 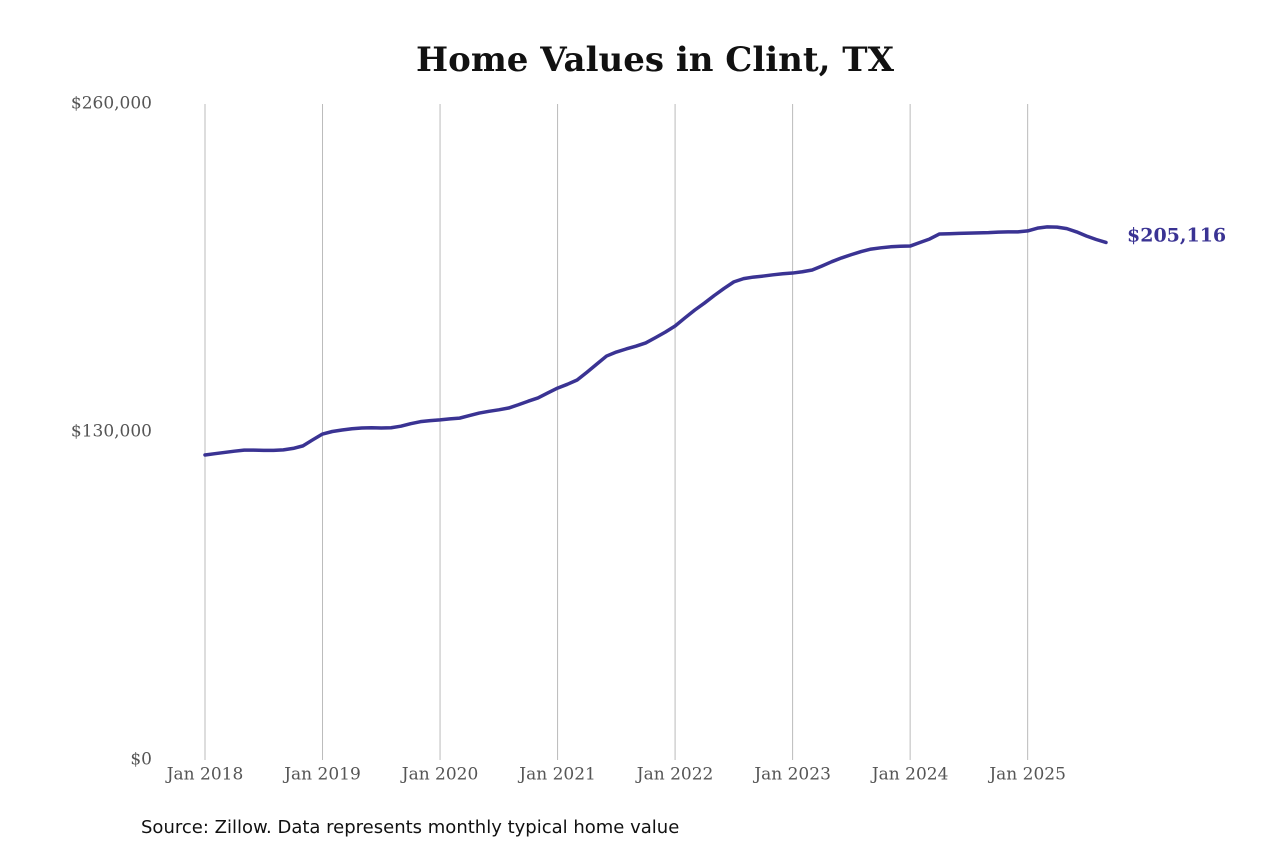 I want to click on y-tick-label: $260,000, so click(x=111, y=104).